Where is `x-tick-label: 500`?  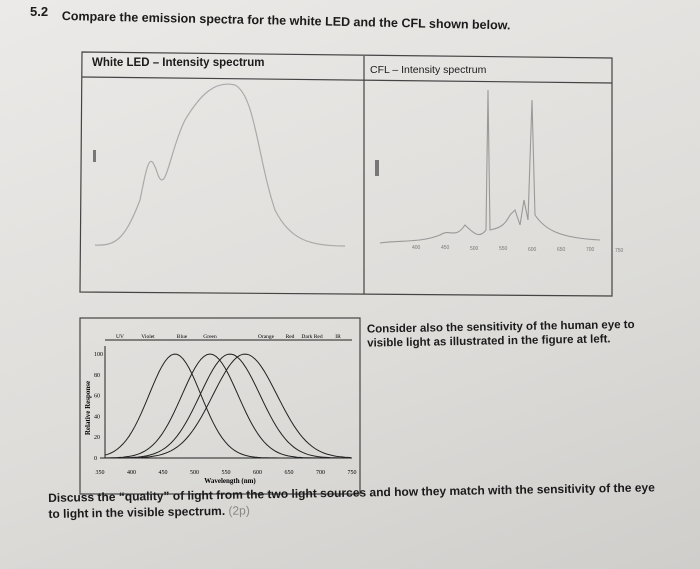
x-tick-label: 500 is located at coordinates (194, 473).